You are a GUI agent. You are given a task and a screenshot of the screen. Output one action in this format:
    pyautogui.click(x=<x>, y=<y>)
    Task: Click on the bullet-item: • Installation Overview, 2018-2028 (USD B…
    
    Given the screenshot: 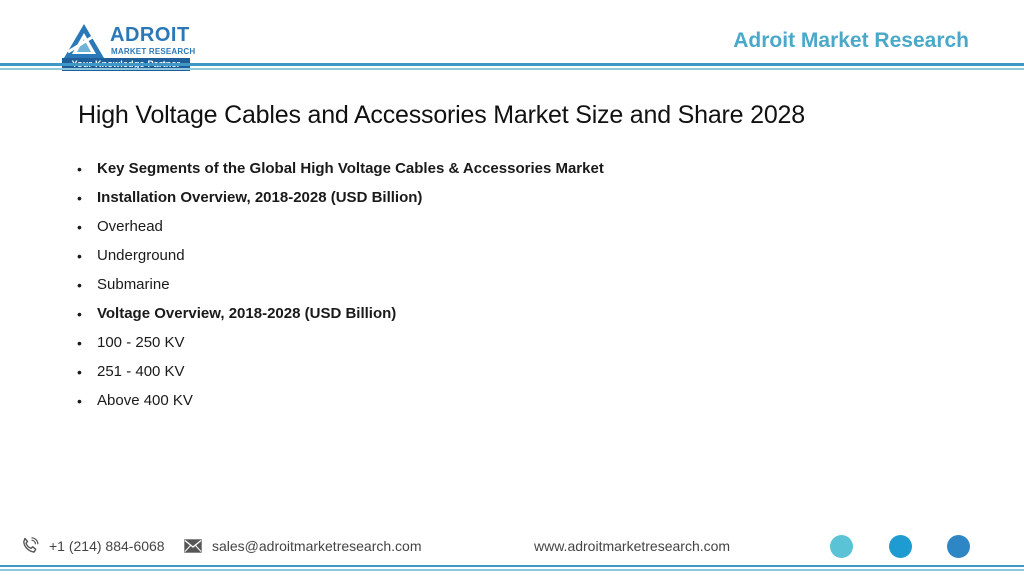 What is the action you would take?
    pyautogui.click(x=339, y=200)
    